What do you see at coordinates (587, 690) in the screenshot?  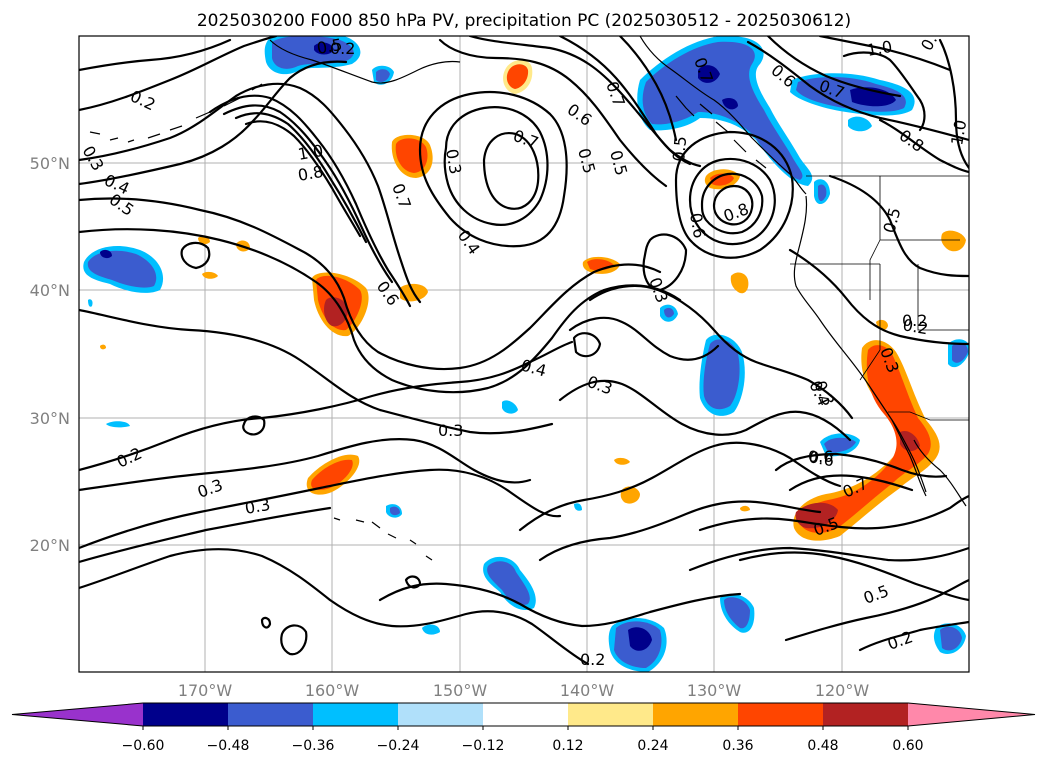 I see `lon-label-140w: 140°W` at bounding box center [587, 690].